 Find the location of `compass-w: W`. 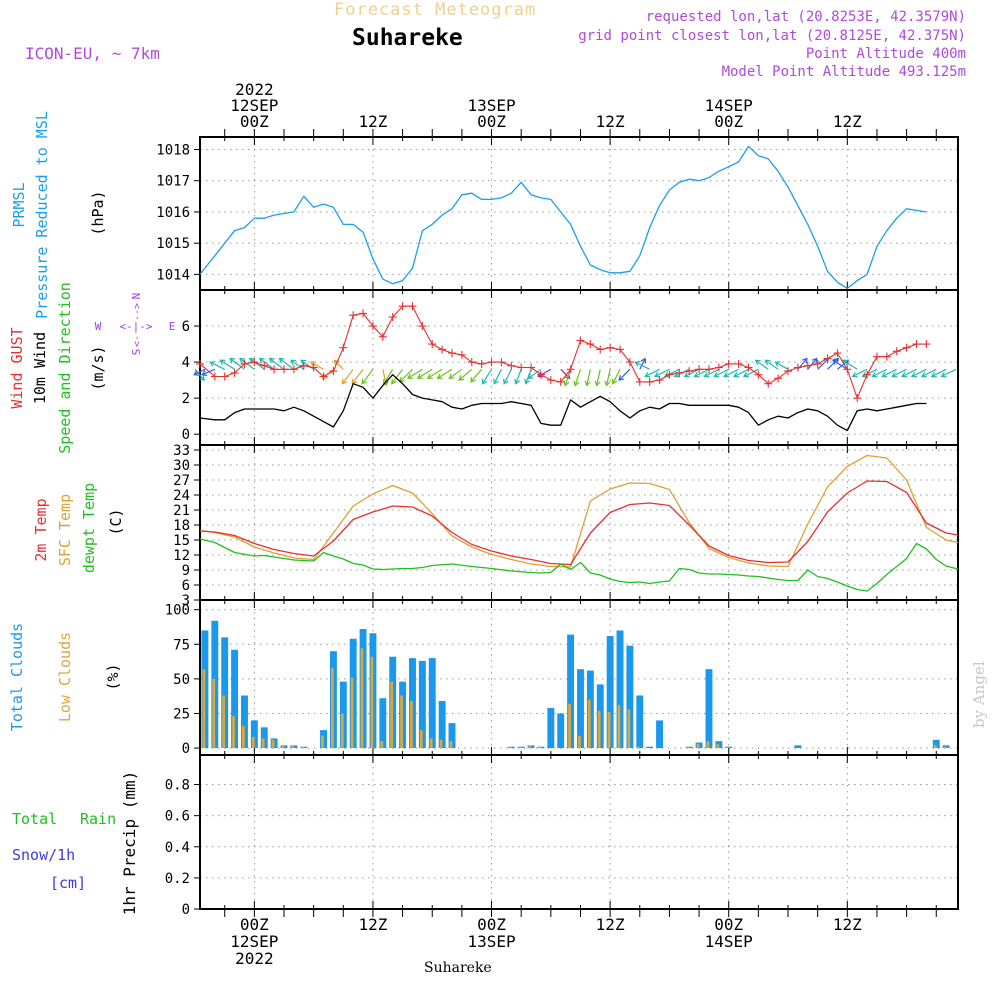

compass-w: W is located at coordinates (98, 326).